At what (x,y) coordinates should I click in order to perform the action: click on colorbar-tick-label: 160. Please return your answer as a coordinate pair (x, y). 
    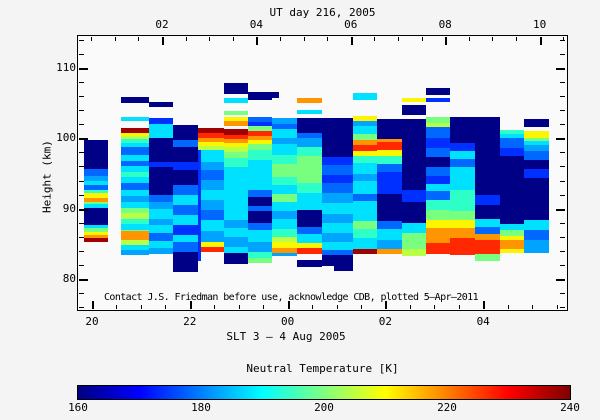
    Looking at the image, I should click on (78, 407).